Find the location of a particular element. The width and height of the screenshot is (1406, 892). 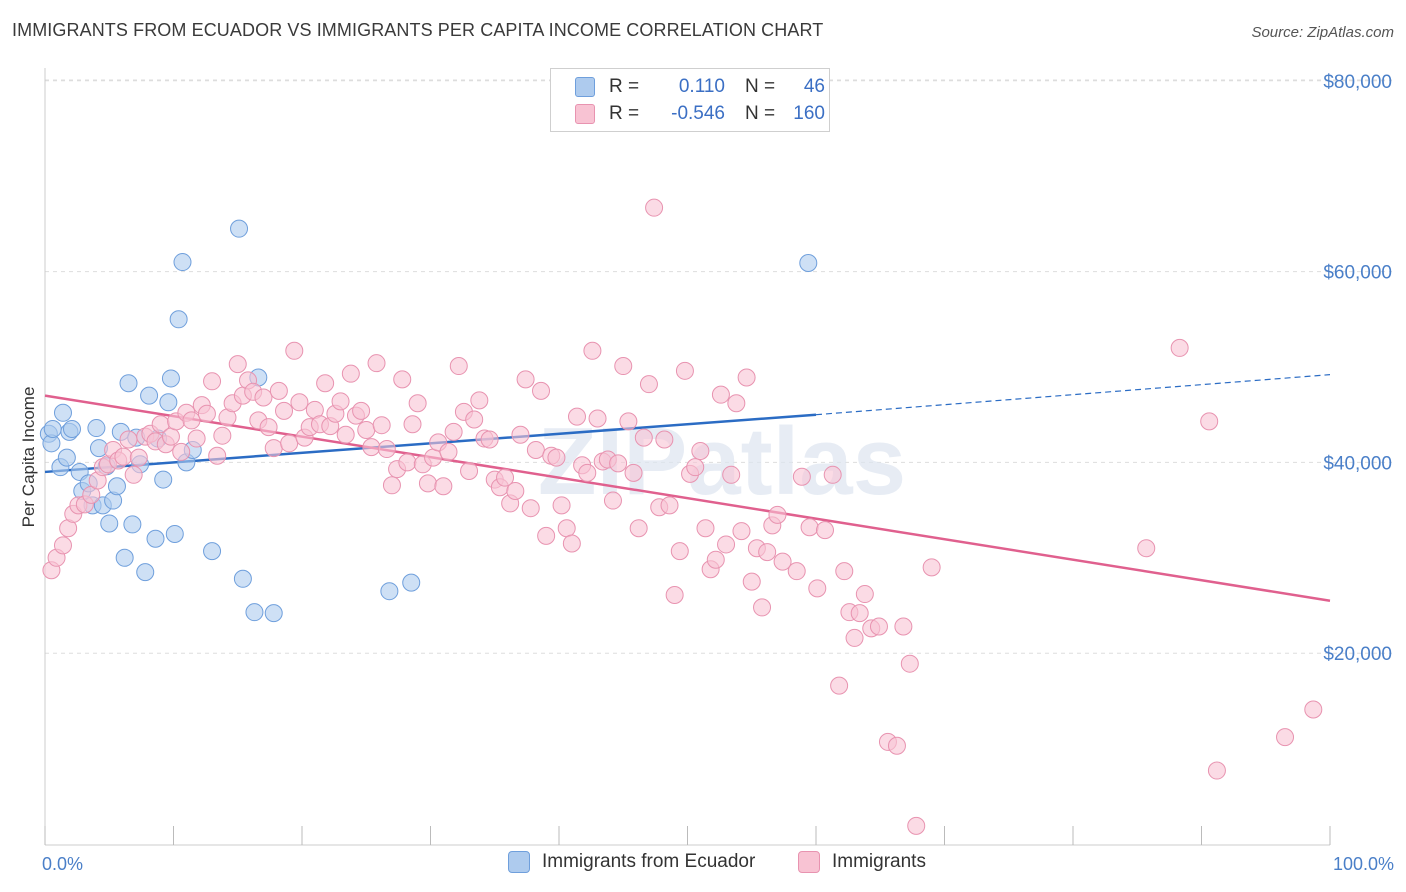

x-tick-label: 100.0% is located at coordinates (1363, 864).